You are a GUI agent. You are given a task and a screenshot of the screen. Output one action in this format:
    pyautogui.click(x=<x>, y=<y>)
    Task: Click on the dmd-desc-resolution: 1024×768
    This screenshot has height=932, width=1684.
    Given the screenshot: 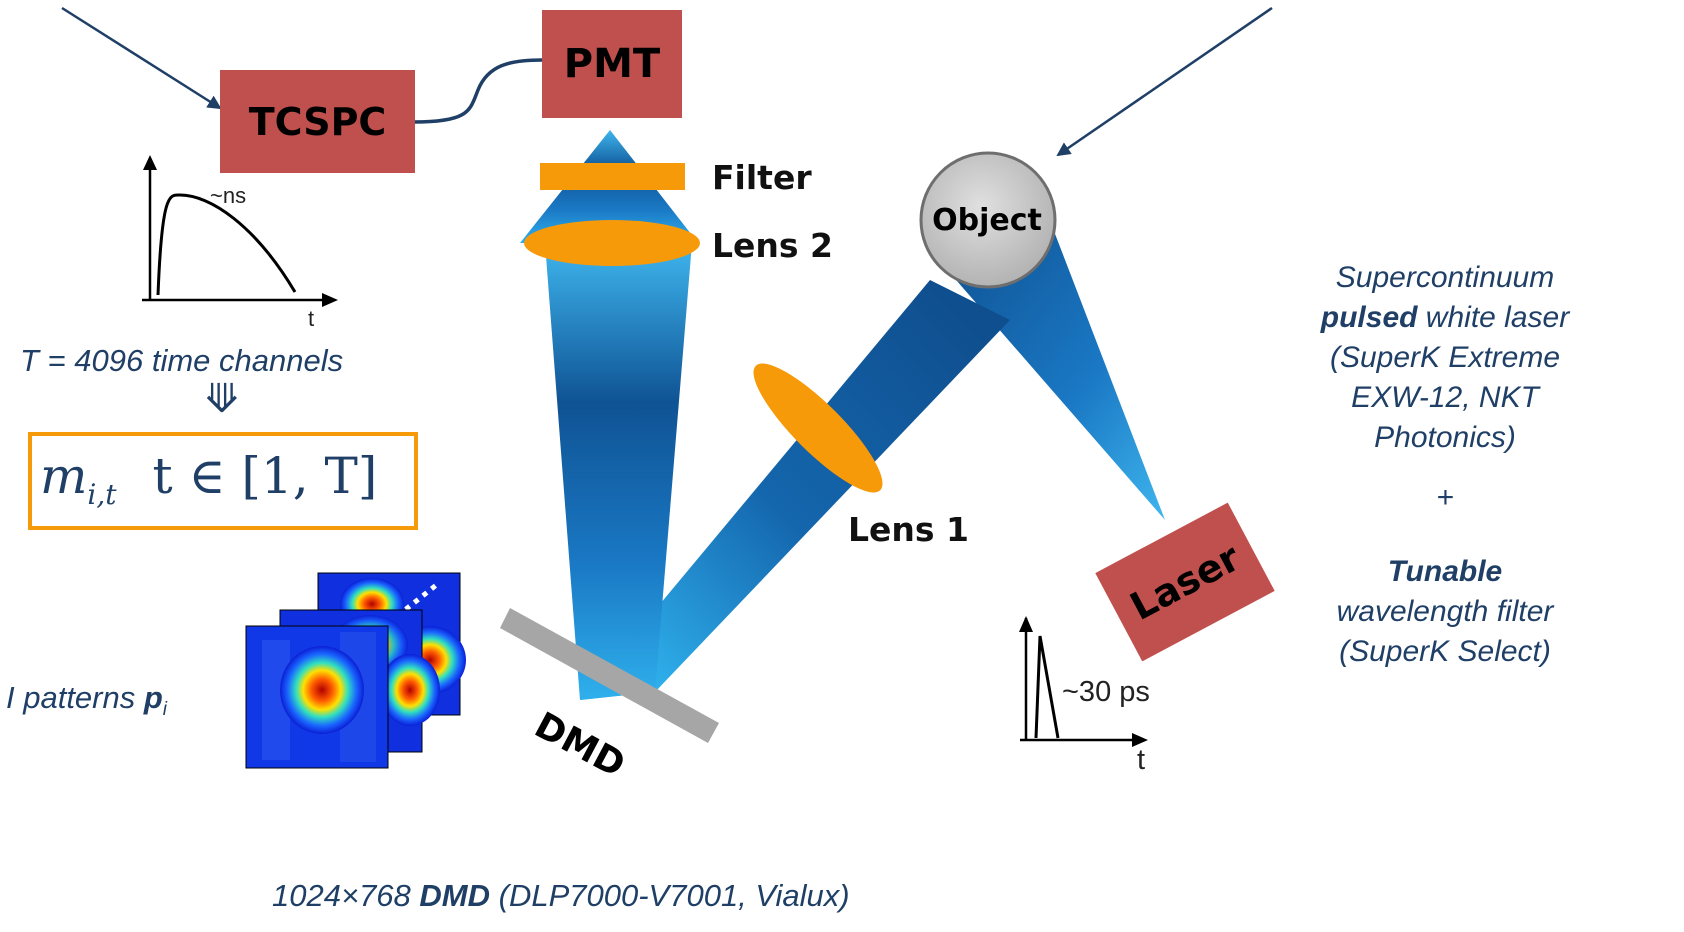 What is the action you would take?
    pyautogui.click(x=346, y=895)
    